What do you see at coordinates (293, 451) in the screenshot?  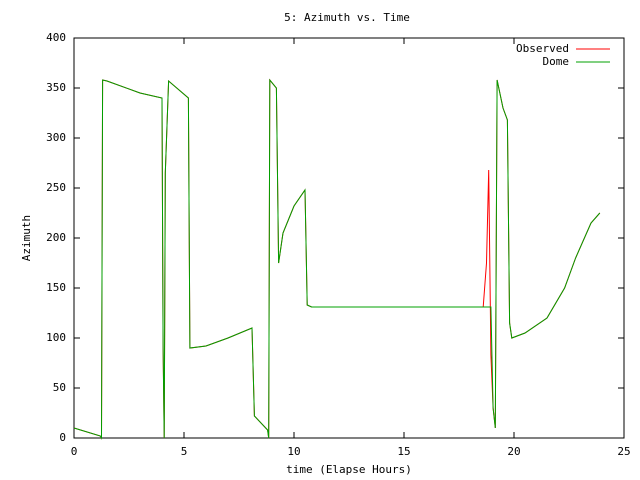 I see `x-tick-label: 10` at bounding box center [293, 451].